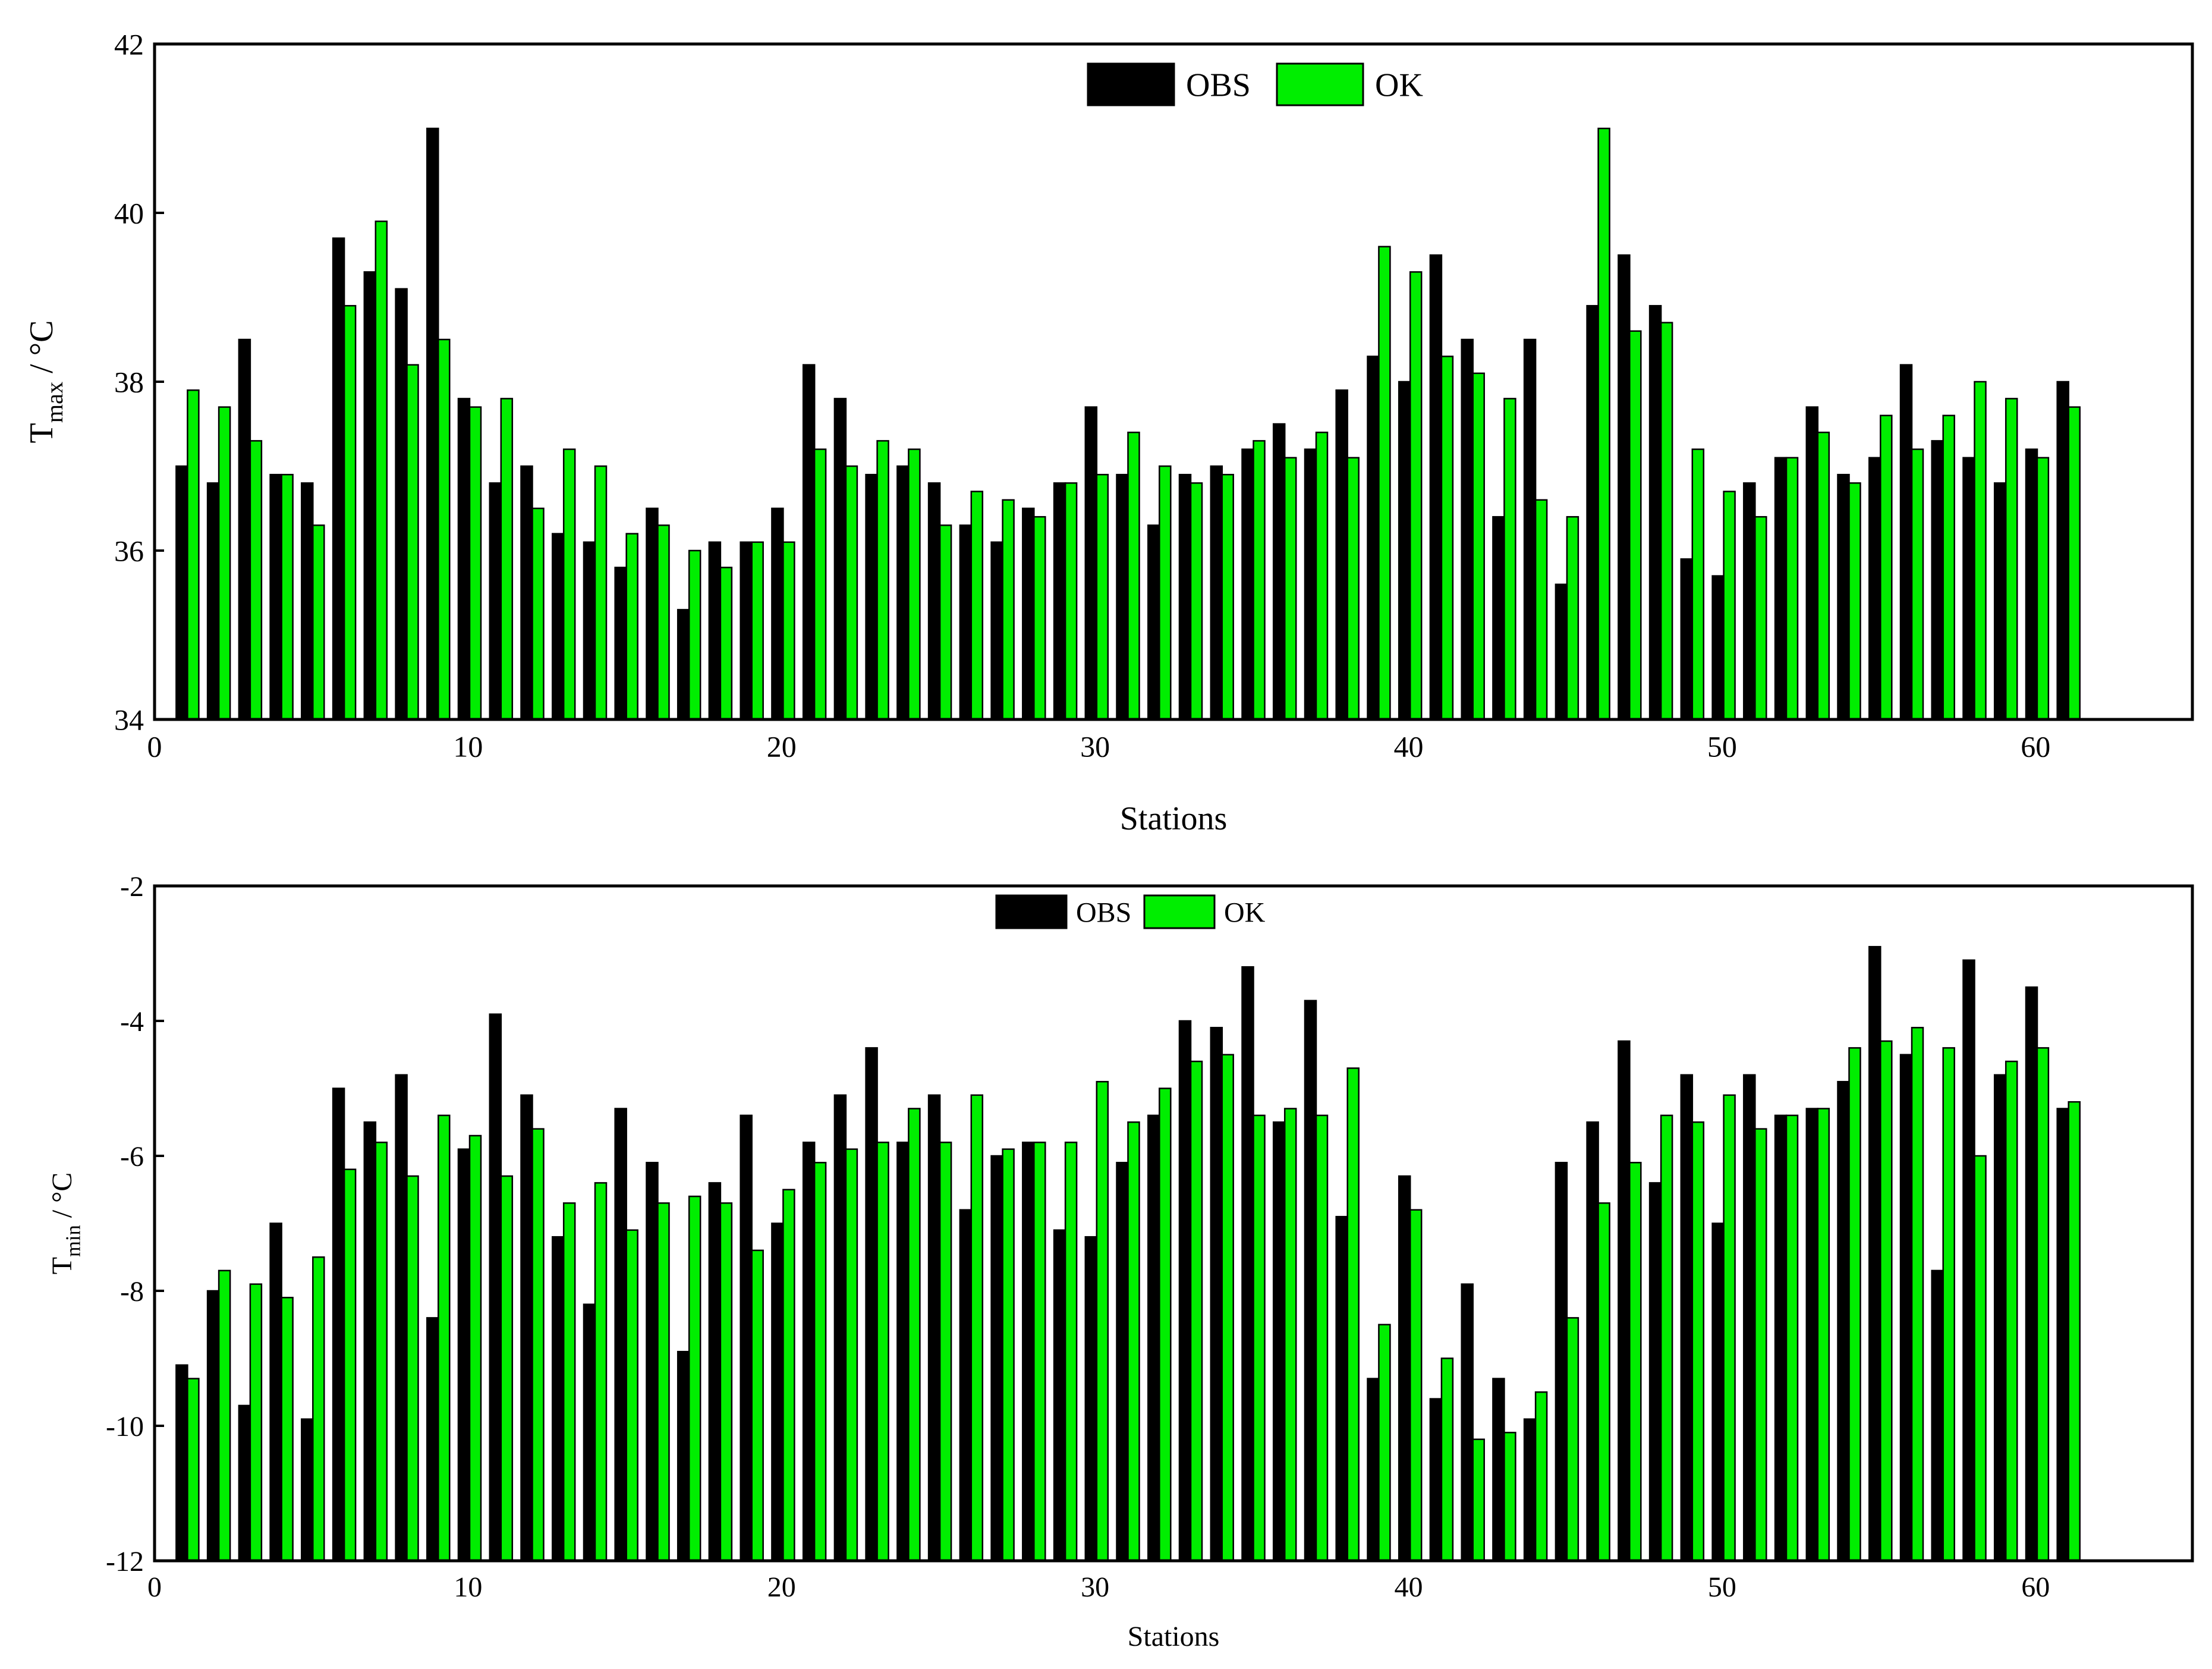  Describe the element at coordinates (132, 1157) in the screenshot. I see `y-tick-label: -6` at that location.